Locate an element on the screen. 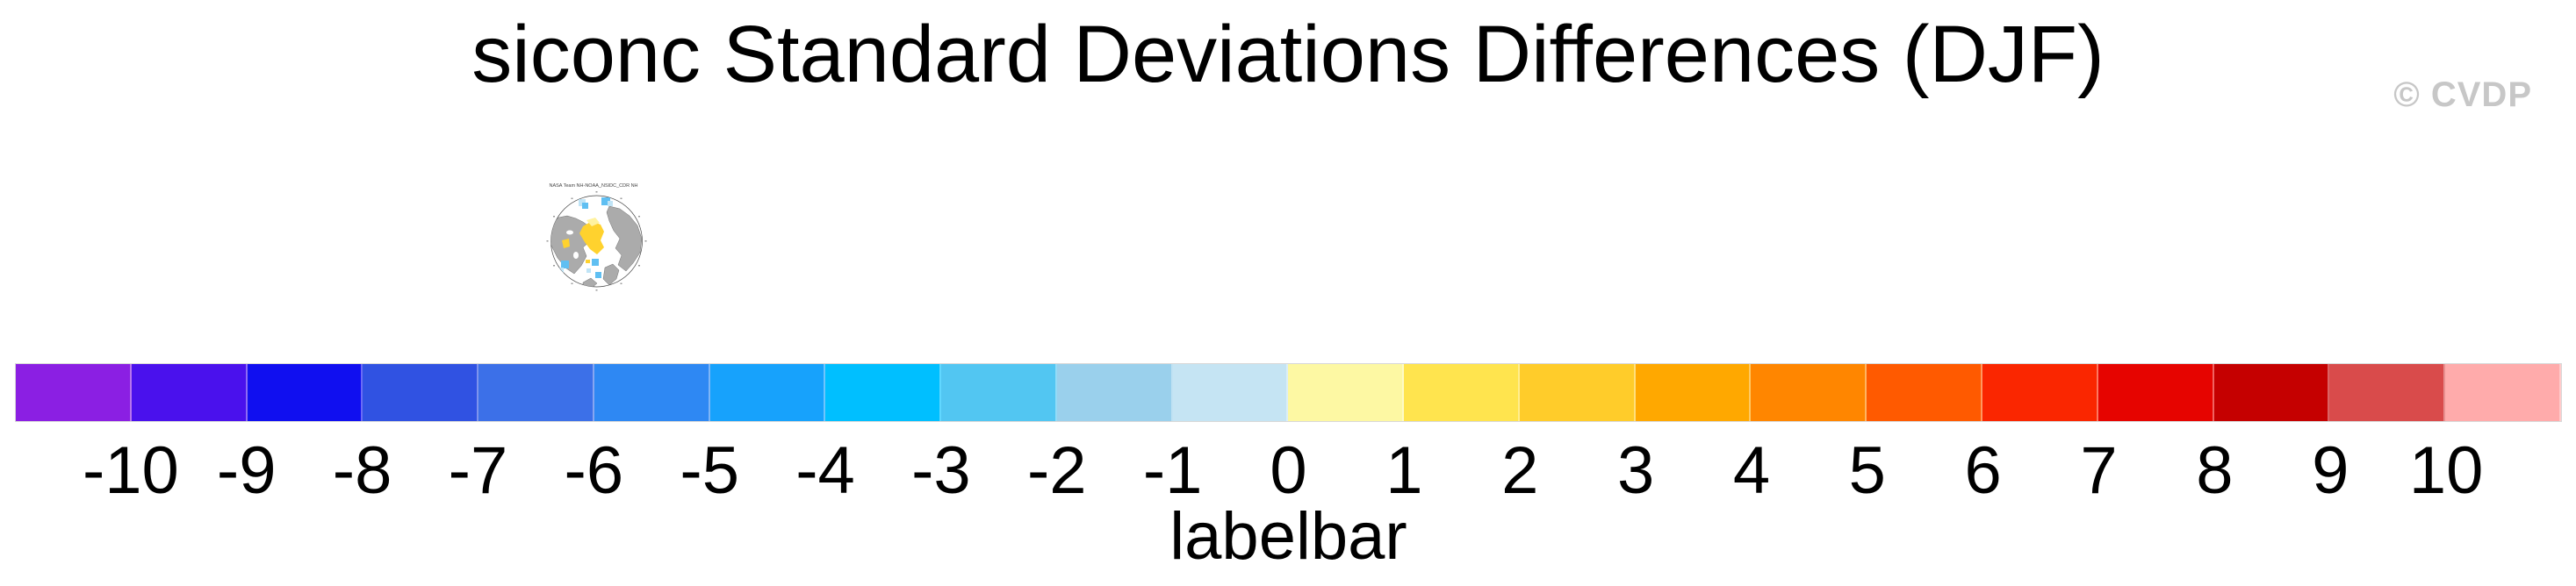  colorbar-tick-label: 1 is located at coordinates (1404, 471).